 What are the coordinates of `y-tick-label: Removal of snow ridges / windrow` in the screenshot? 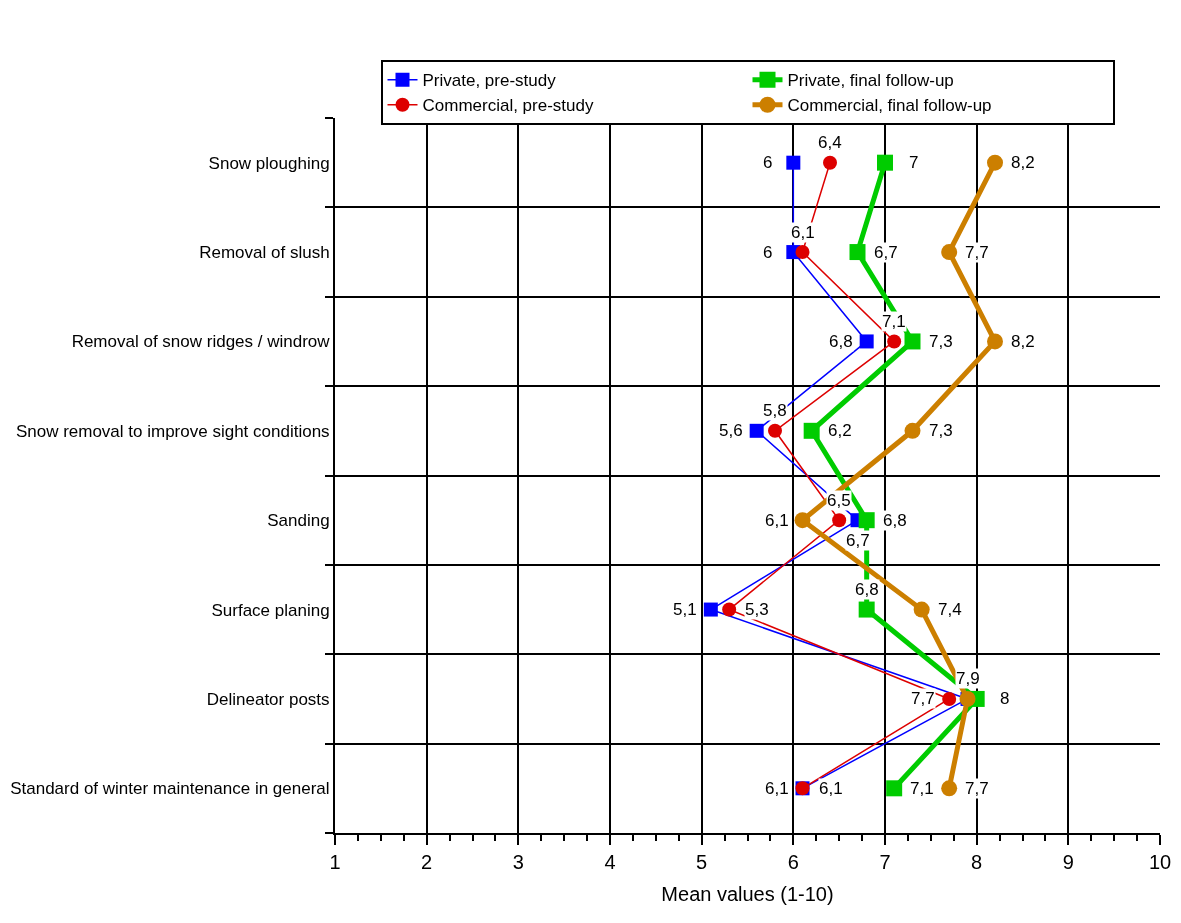 It's located at (201, 342).